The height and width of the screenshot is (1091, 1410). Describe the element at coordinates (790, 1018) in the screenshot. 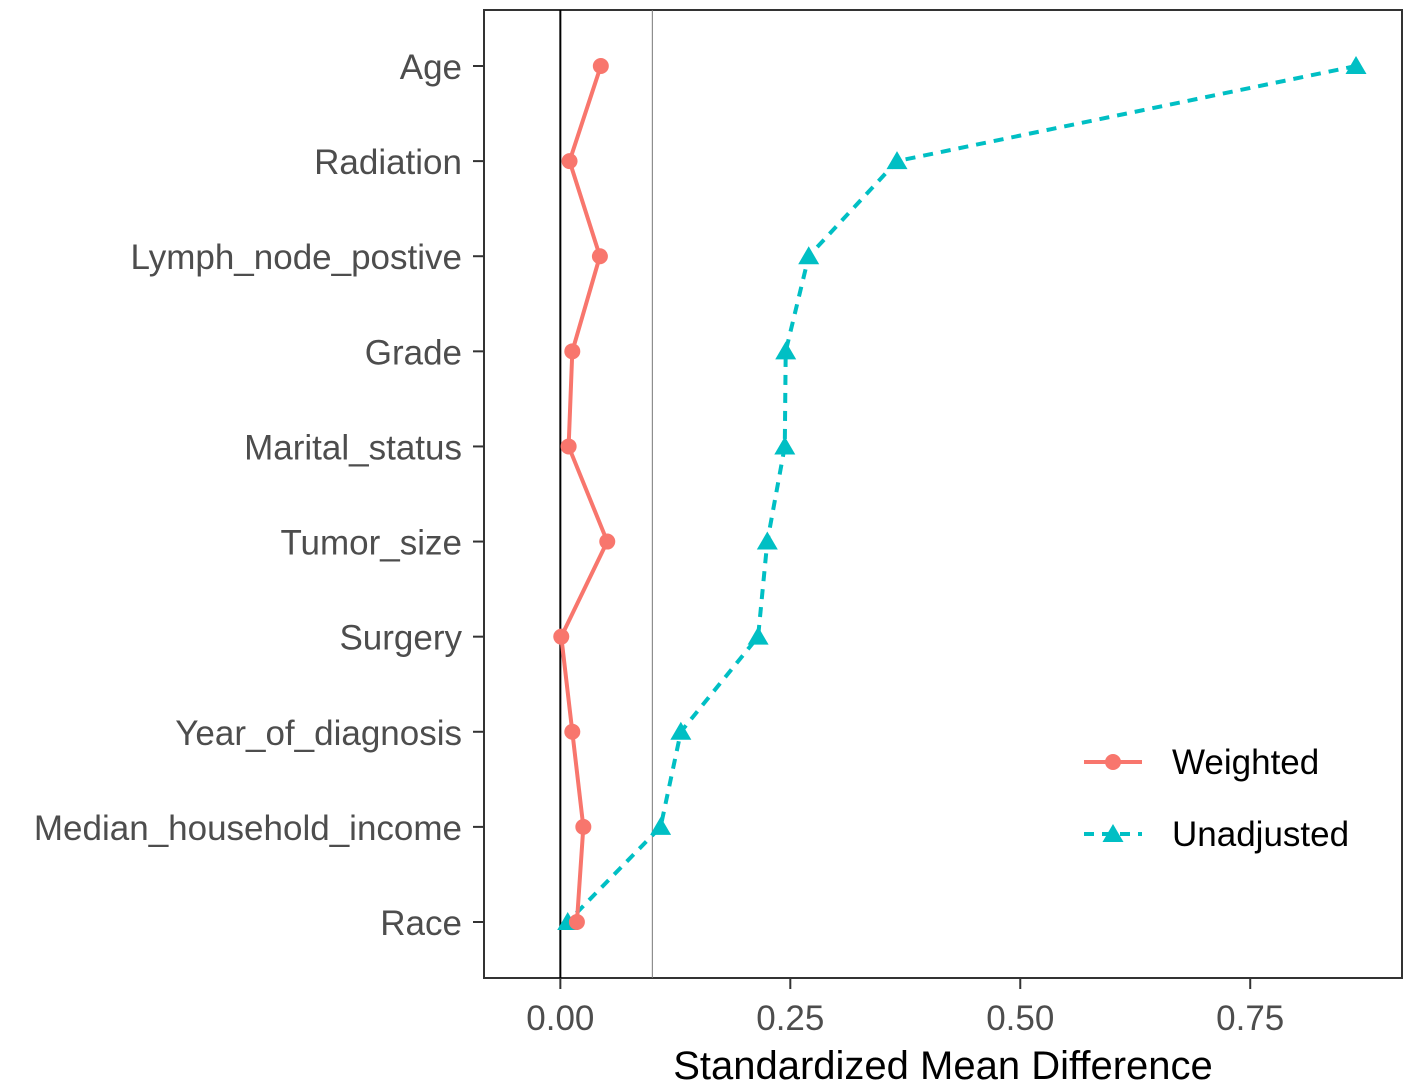

I see `x-tick-label: 0.25` at that location.